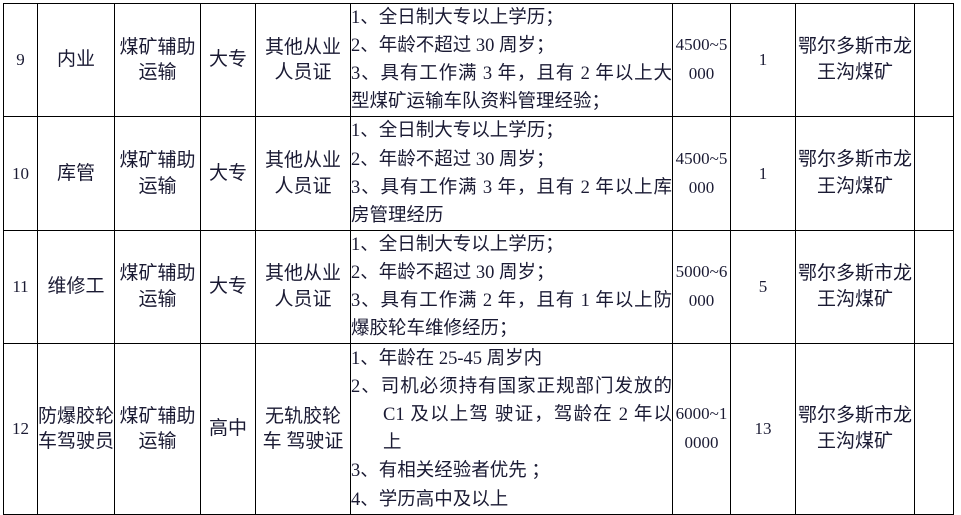 The height and width of the screenshot is (515, 961). What do you see at coordinates (76, 60) in the screenshot?
I see `cell-post: 内业` at bounding box center [76, 60].